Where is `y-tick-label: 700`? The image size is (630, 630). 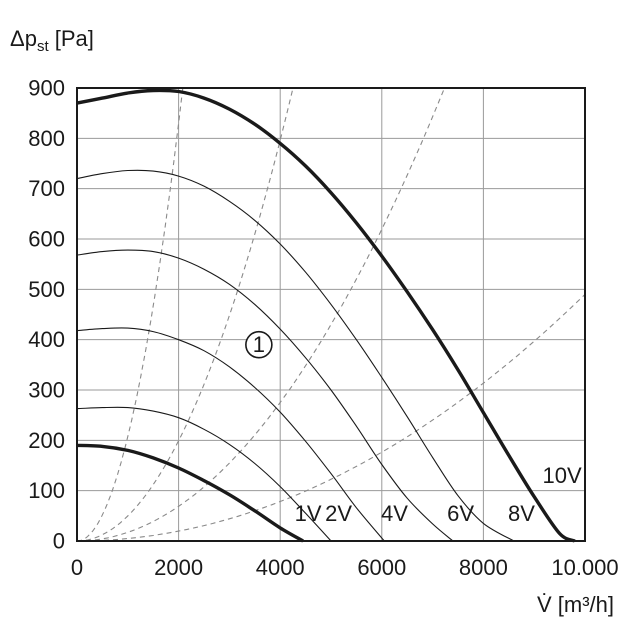 y-tick-label: 700 is located at coordinates (46, 188).